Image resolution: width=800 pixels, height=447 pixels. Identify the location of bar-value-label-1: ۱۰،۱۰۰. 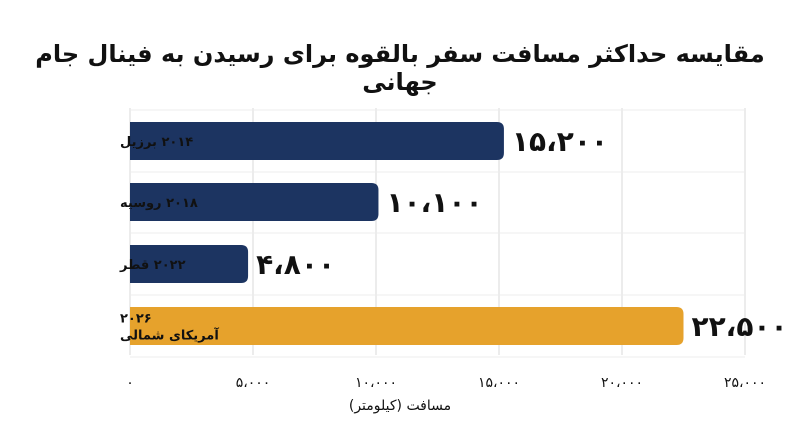
(434, 202).